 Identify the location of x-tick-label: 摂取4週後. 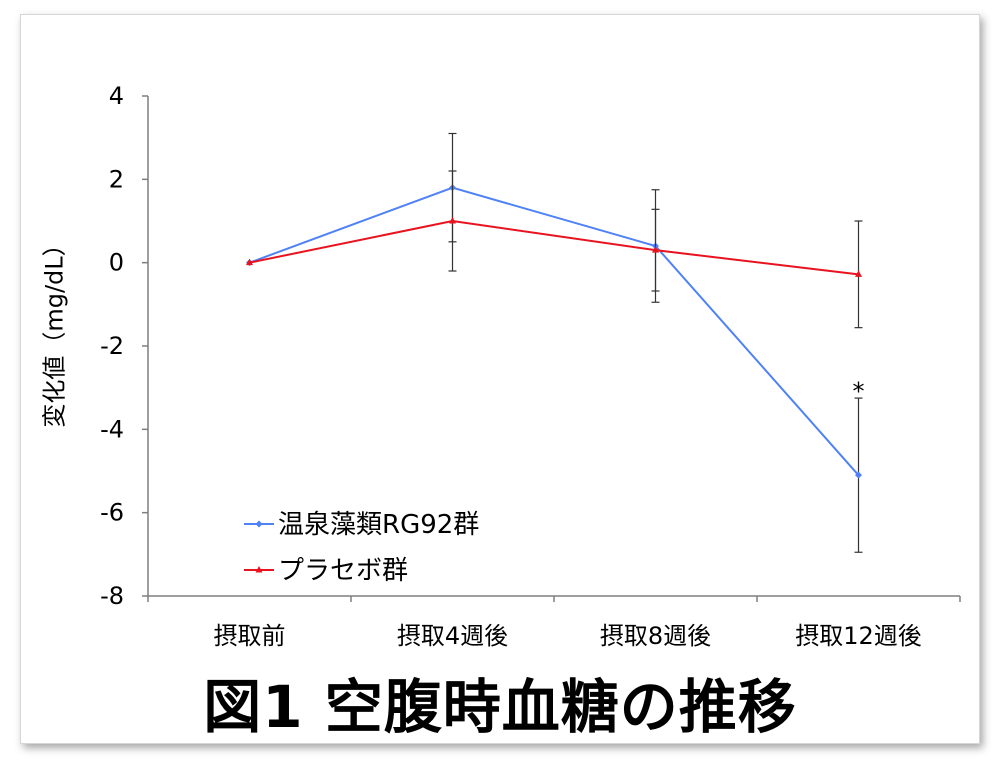
(452, 636).